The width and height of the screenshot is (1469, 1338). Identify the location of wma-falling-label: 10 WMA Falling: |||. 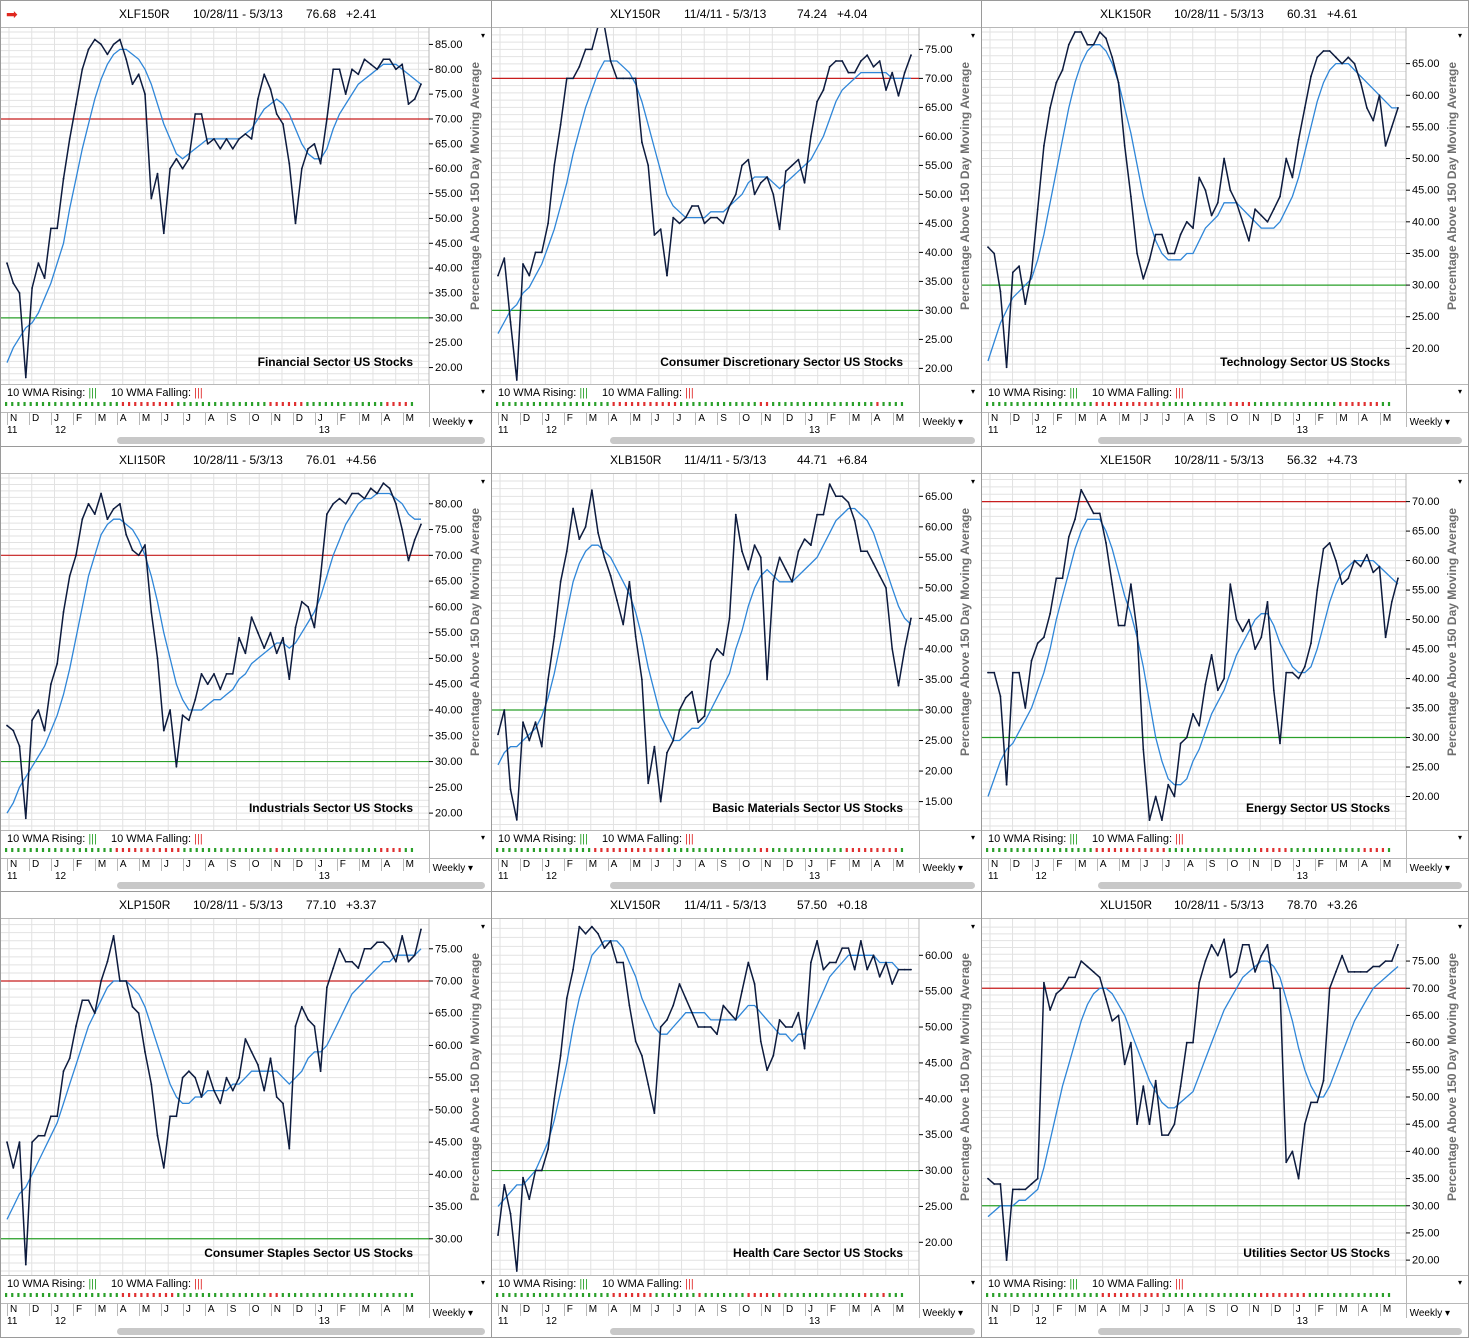
(157, 393).